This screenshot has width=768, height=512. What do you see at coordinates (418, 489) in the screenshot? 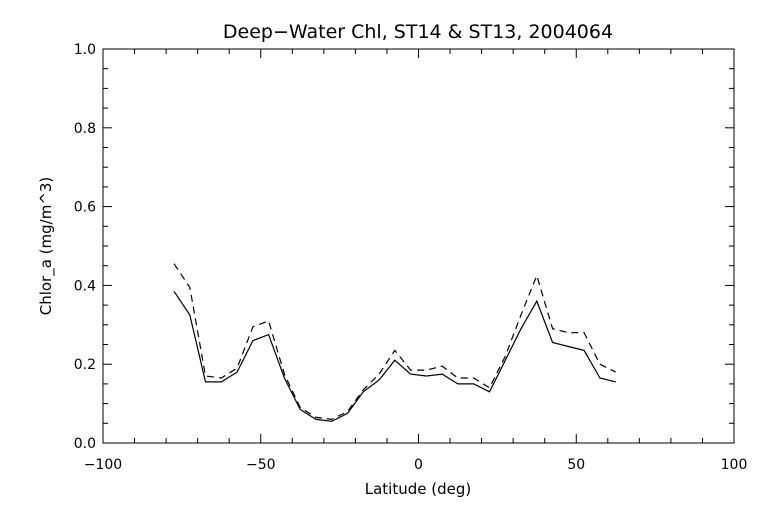
I see `x-axis-label: Latitude (deg)` at bounding box center [418, 489].